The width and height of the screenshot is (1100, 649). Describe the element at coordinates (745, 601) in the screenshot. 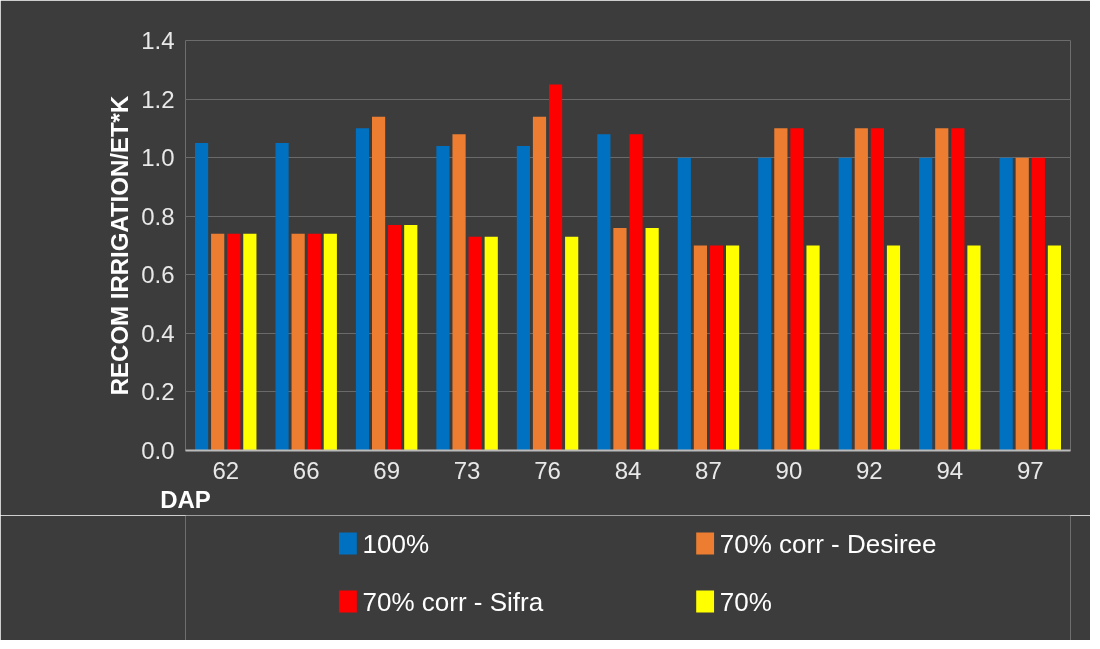

I see `legend-label: 70%` at that location.